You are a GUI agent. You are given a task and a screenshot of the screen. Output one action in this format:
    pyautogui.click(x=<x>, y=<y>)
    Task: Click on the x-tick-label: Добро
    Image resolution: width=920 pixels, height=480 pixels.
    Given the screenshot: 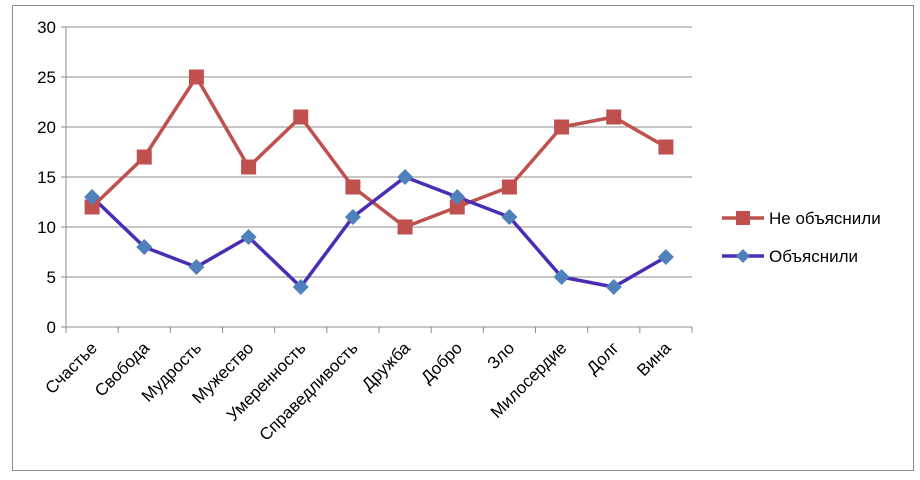 What is the action you would take?
    pyautogui.click(x=441, y=362)
    